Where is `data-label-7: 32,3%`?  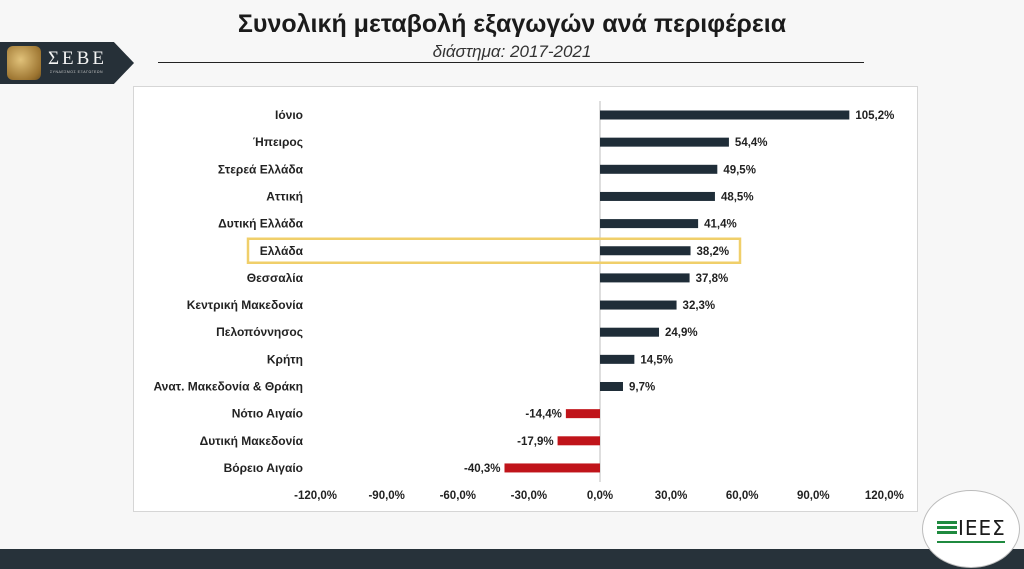
data-label-7: 32,3% is located at coordinates (699, 306).